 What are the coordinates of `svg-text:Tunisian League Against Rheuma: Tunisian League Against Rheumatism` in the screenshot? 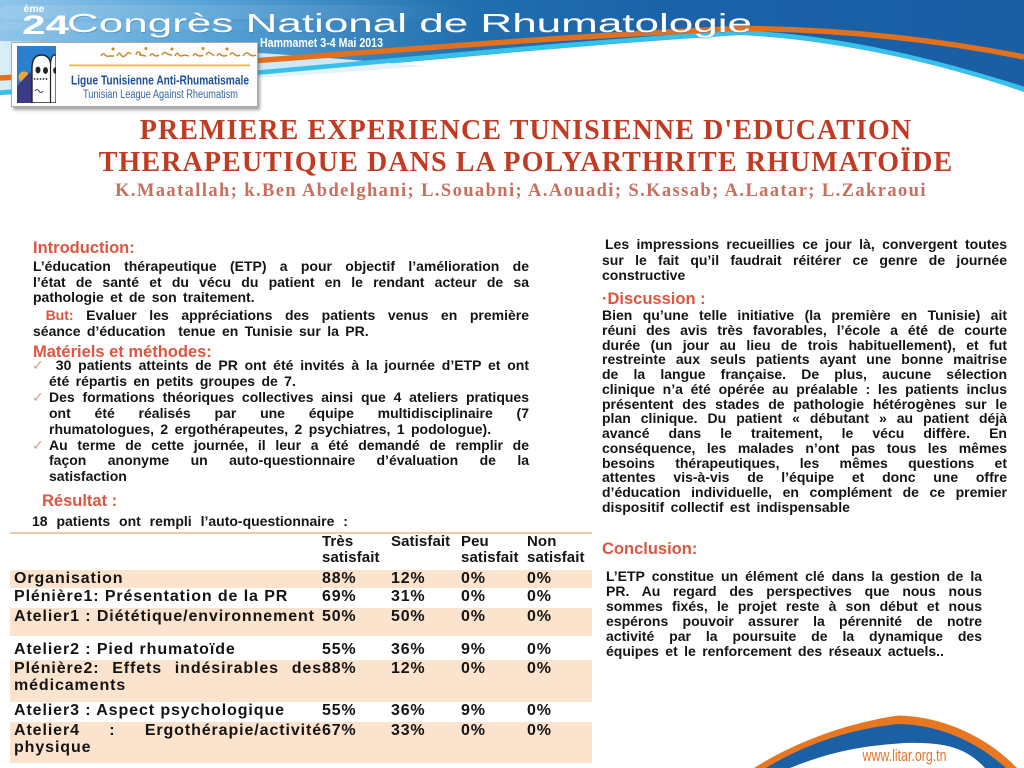 It's located at (160, 95).